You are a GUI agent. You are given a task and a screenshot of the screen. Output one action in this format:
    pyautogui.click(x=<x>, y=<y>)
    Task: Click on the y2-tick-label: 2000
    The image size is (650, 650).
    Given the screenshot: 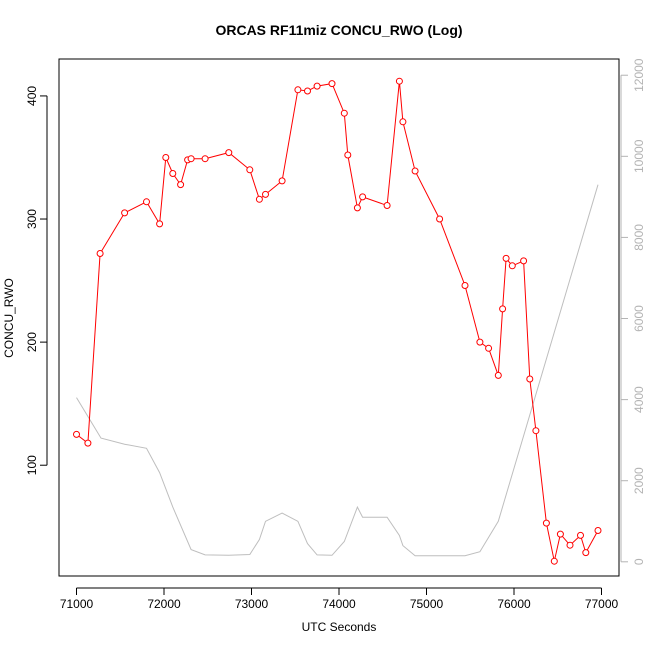 What is the action you would take?
    pyautogui.click(x=639, y=480)
    